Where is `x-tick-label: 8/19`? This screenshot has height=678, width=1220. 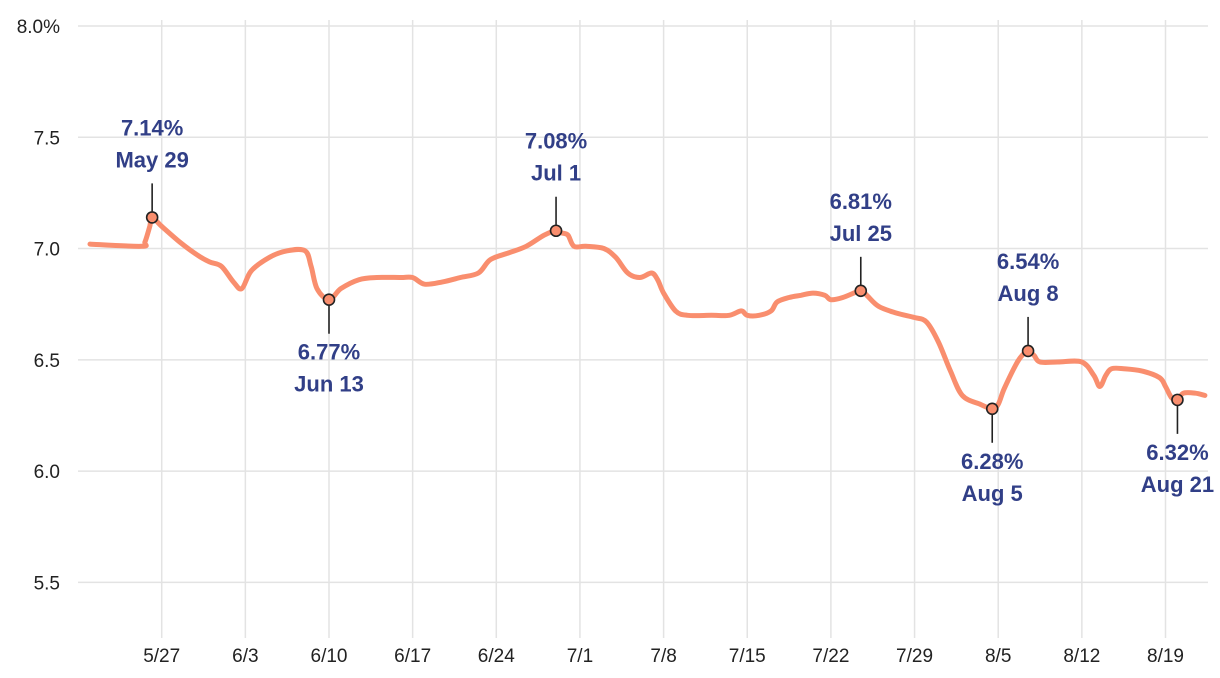
x-tick-label: 8/19 is located at coordinates (1165, 656).